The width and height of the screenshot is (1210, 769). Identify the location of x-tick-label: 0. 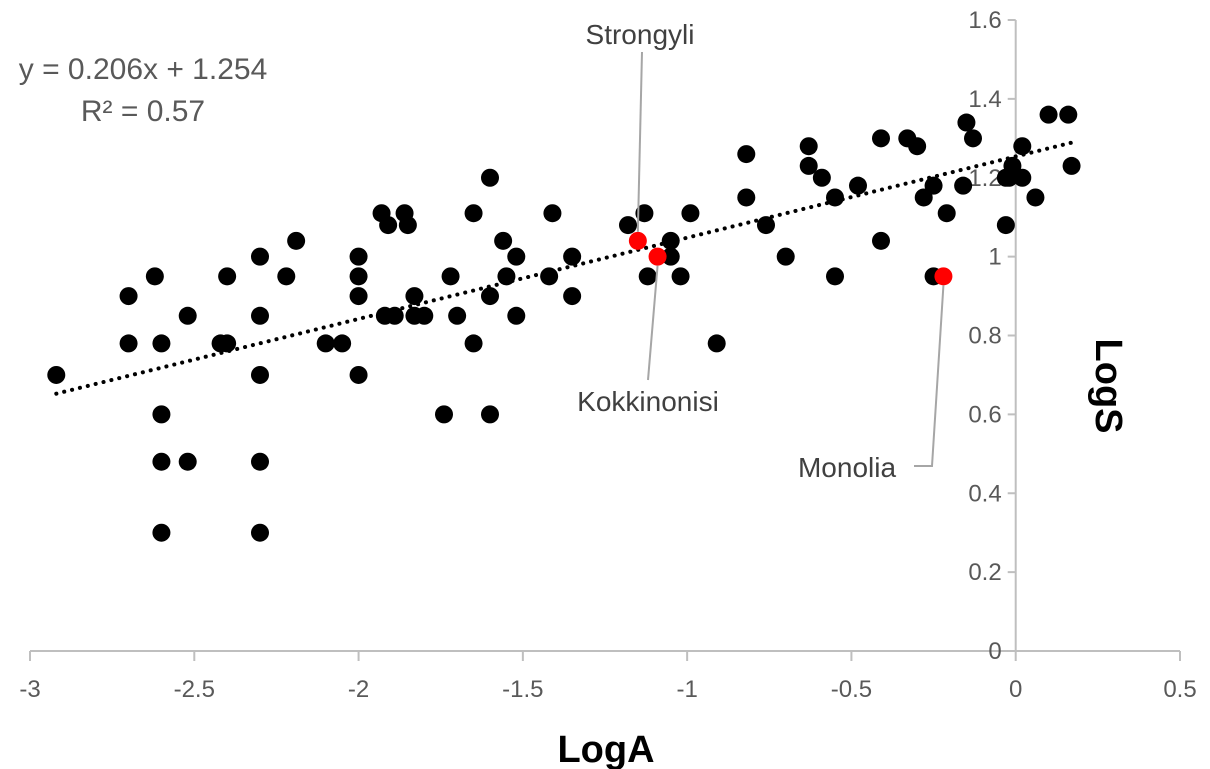
(1015, 689).